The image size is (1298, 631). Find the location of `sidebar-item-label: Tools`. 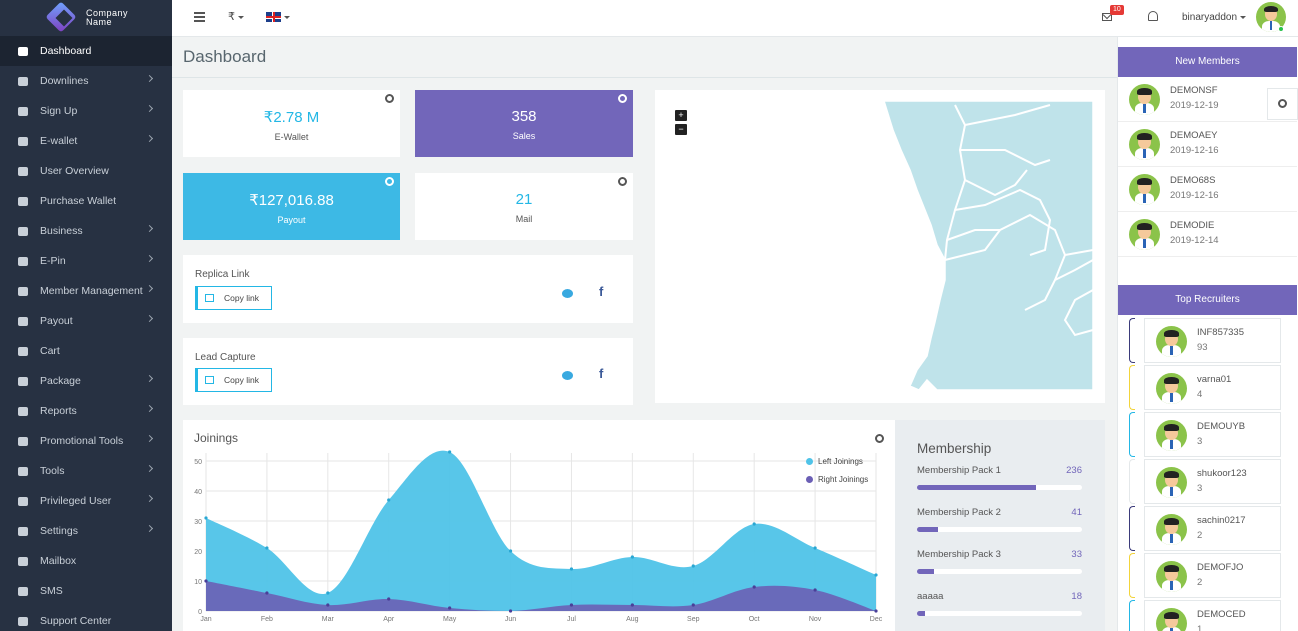

sidebar-item-label: Tools is located at coordinates (52, 471).